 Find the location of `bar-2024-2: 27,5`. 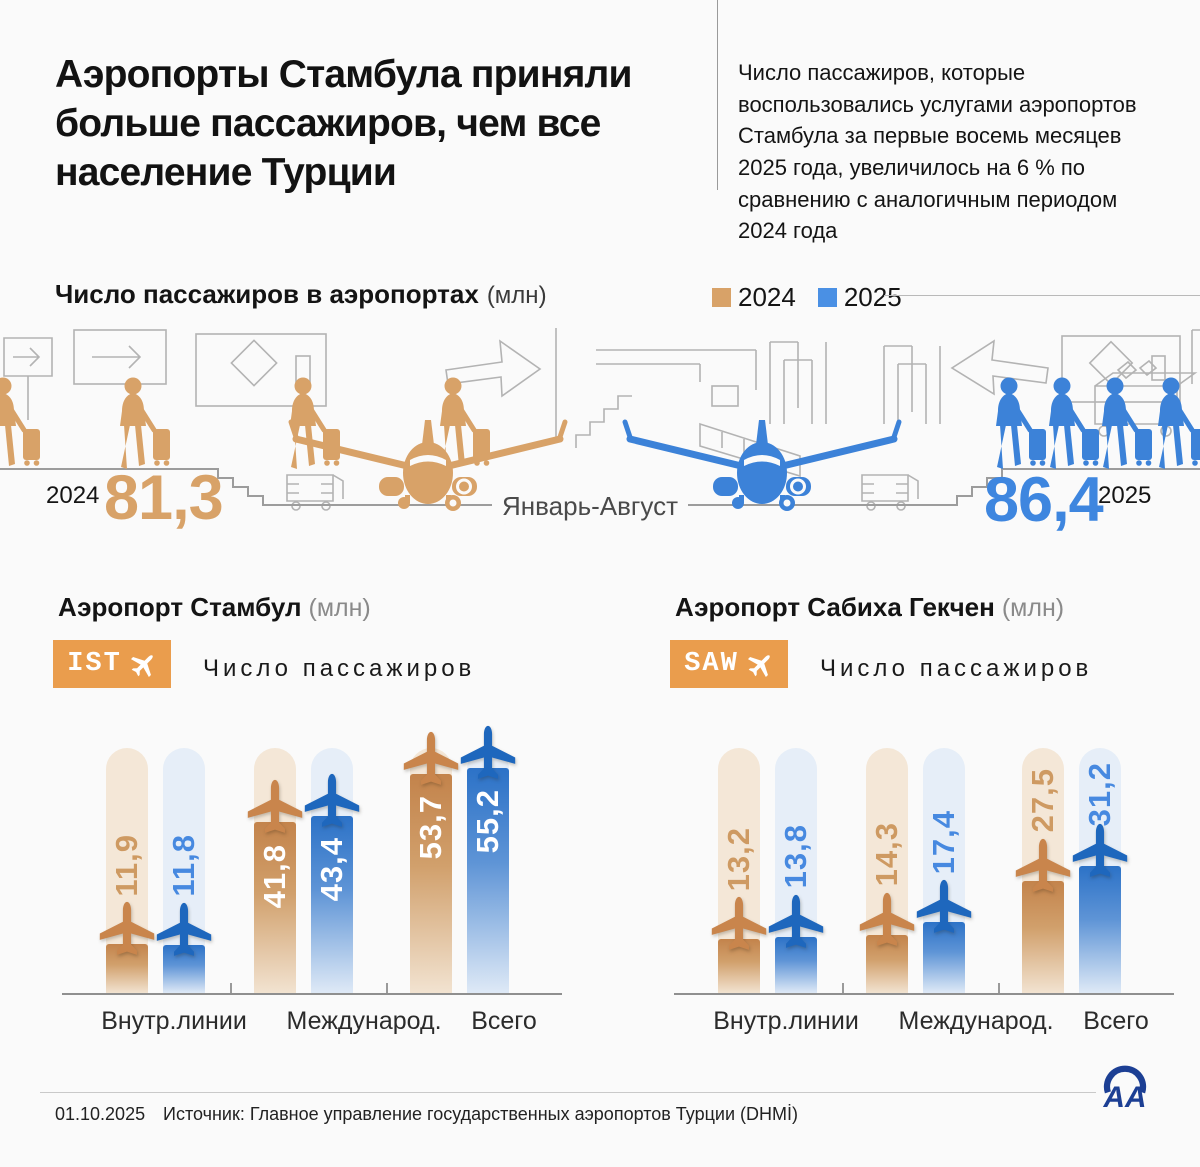

bar-2024-2: 27,5 is located at coordinates (1043, 870).